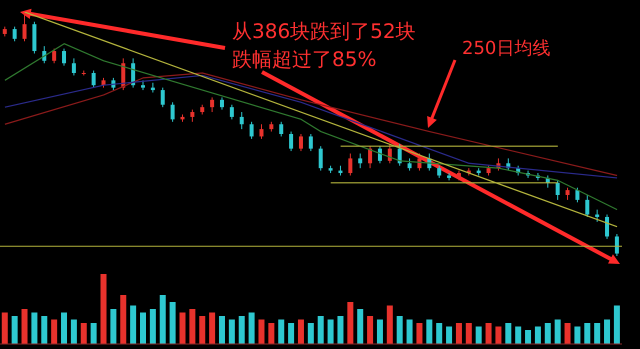 The width and height of the screenshot is (640, 349). Describe the element at coordinates (506, 48) in the screenshot. I see `annotation: 250日均线` at that location.